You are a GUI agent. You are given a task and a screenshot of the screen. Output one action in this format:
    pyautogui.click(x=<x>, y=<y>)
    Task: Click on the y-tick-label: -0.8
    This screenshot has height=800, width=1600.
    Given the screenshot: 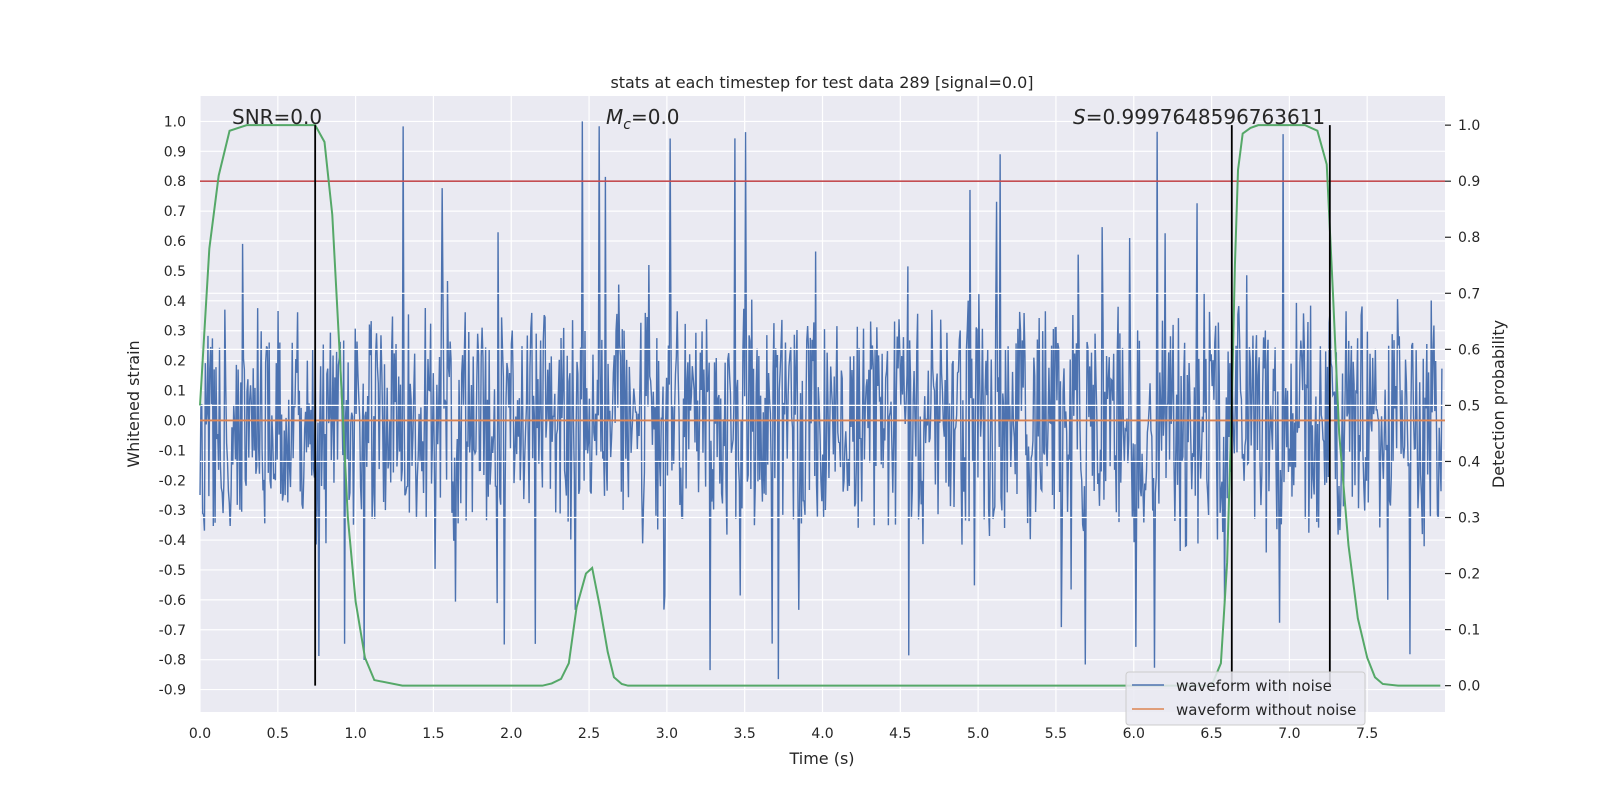 What is the action you would take?
    pyautogui.click(x=172, y=661)
    